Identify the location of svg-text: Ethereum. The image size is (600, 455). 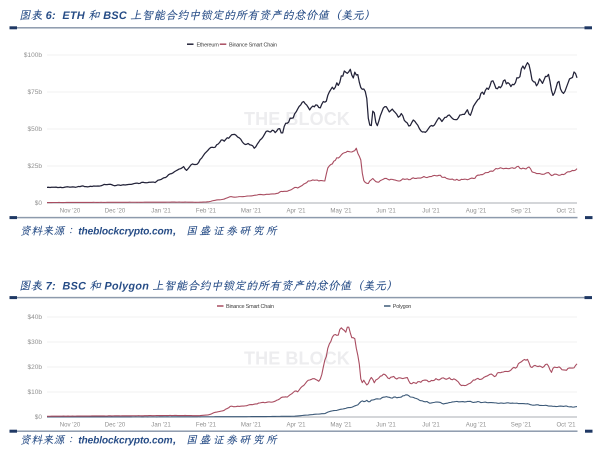
(208, 45).